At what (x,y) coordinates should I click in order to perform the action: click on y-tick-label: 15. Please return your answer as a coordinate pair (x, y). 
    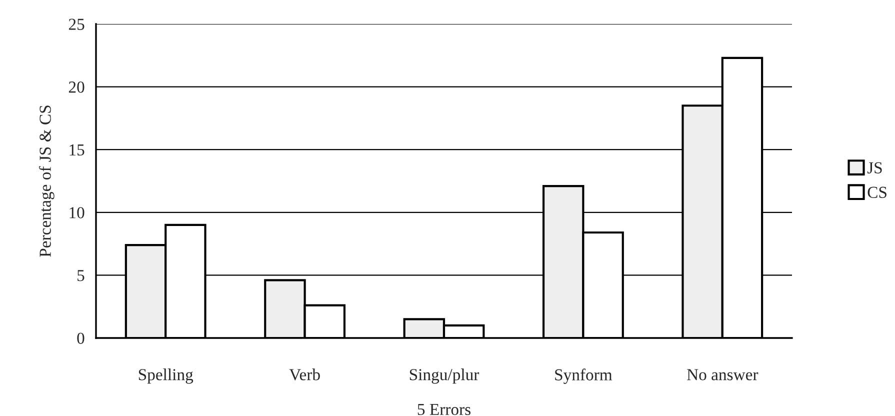
    Looking at the image, I should click on (77, 150).